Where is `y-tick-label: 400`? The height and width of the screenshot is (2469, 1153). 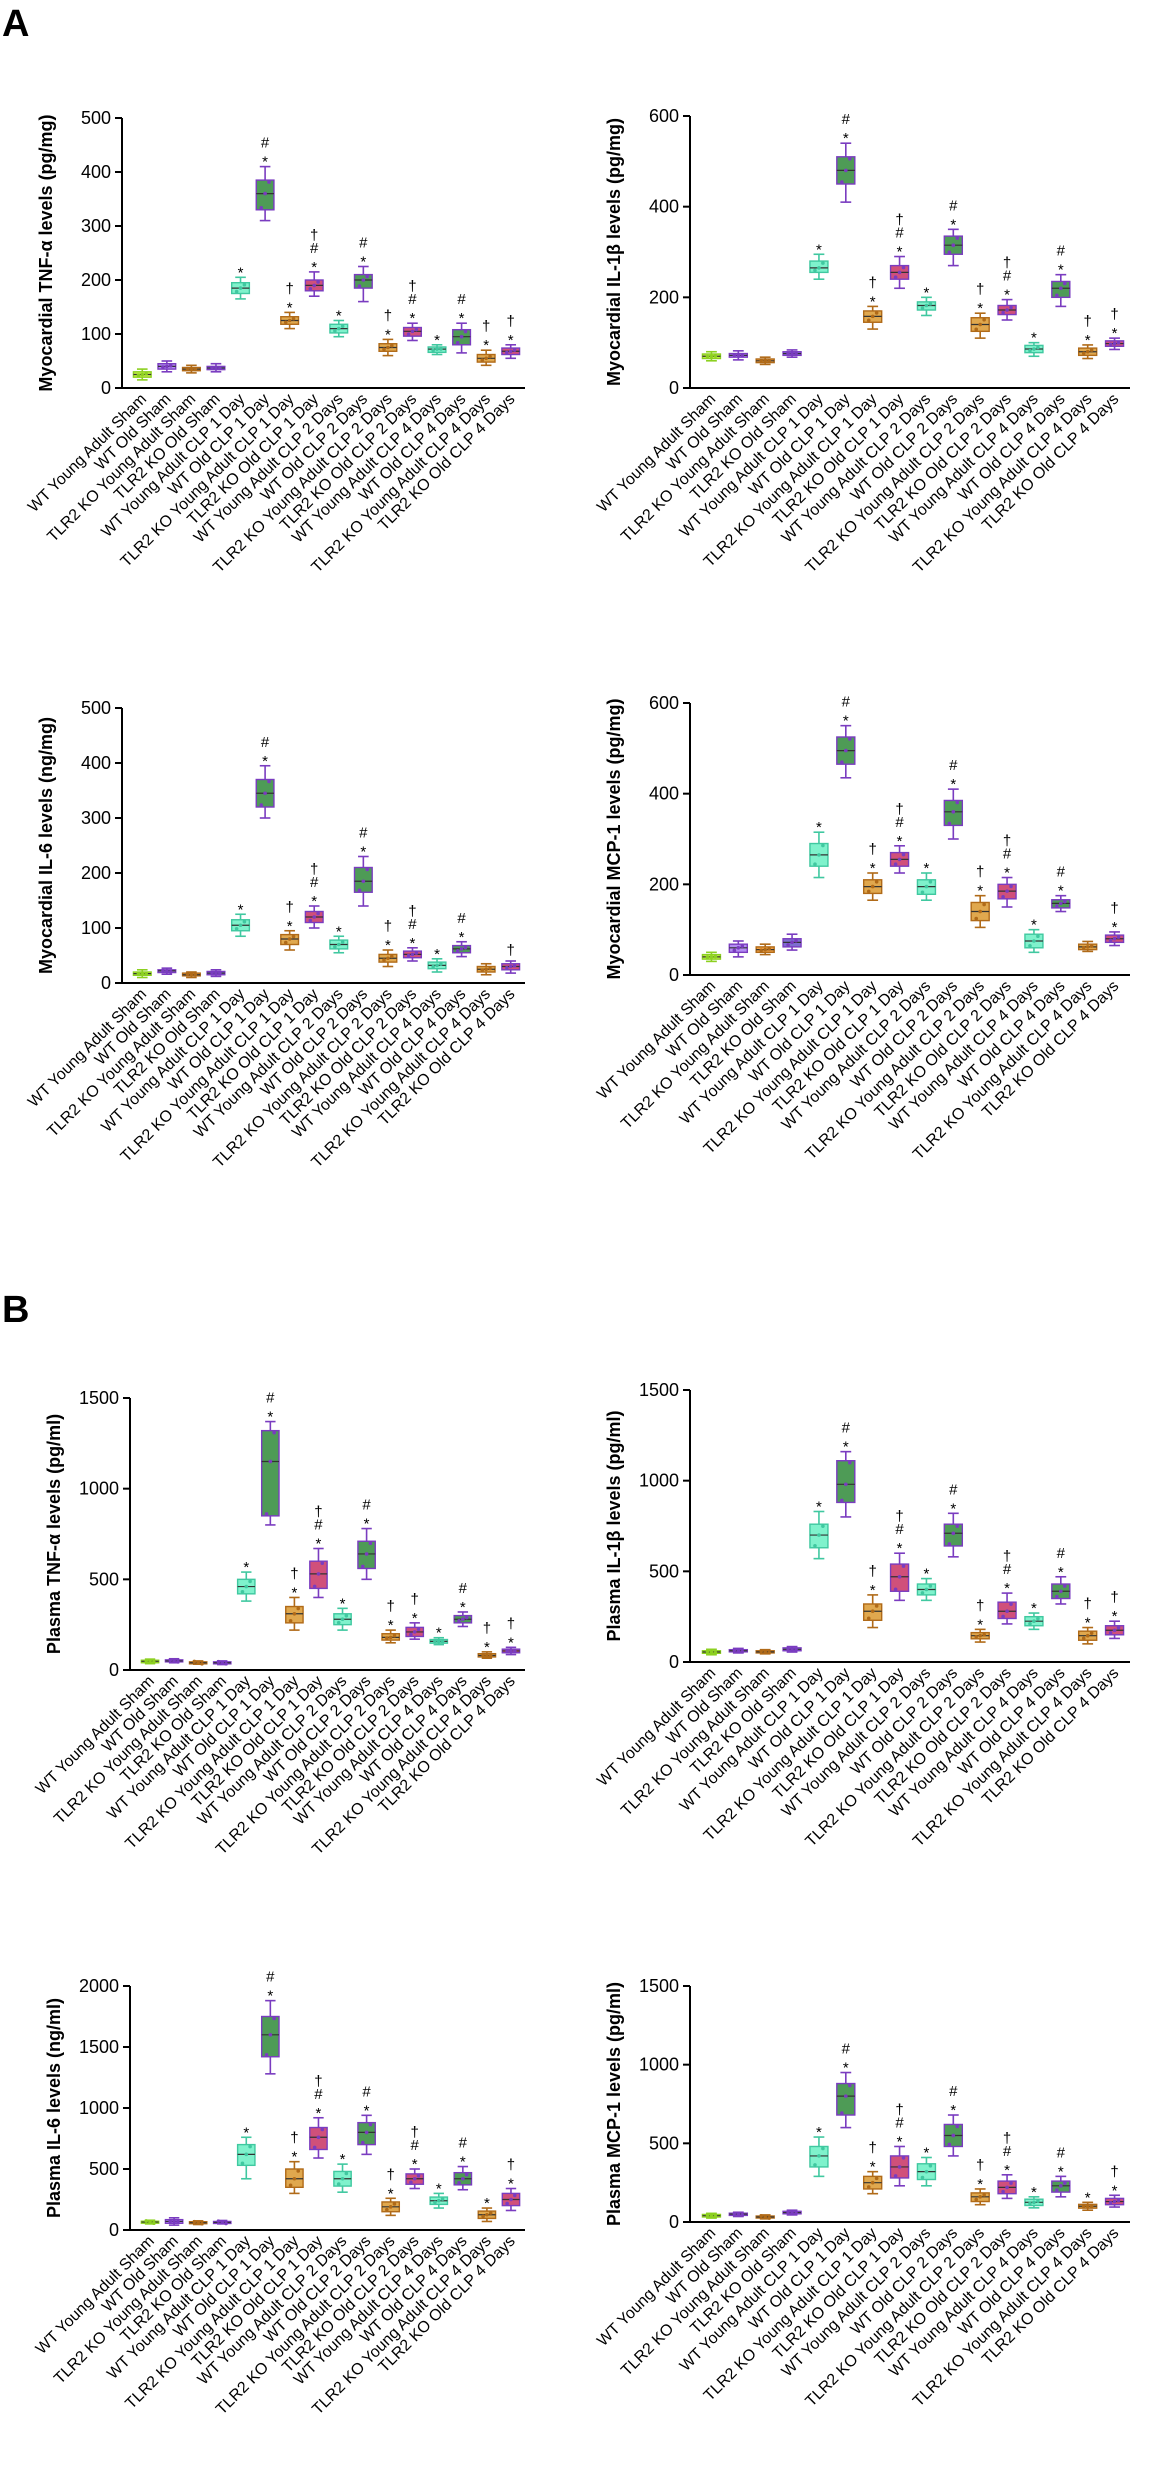
y-tick-label: 400 is located at coordinates (664, 207).